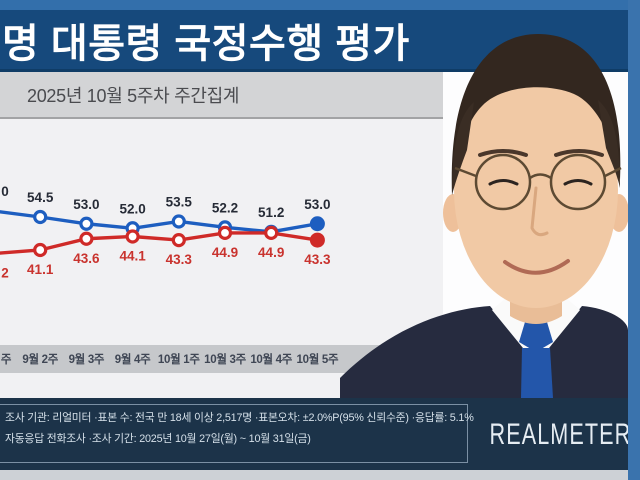  Describe the element at coordinates (634, 240) in the screenshot. I see `frame-strip-right` at that location.